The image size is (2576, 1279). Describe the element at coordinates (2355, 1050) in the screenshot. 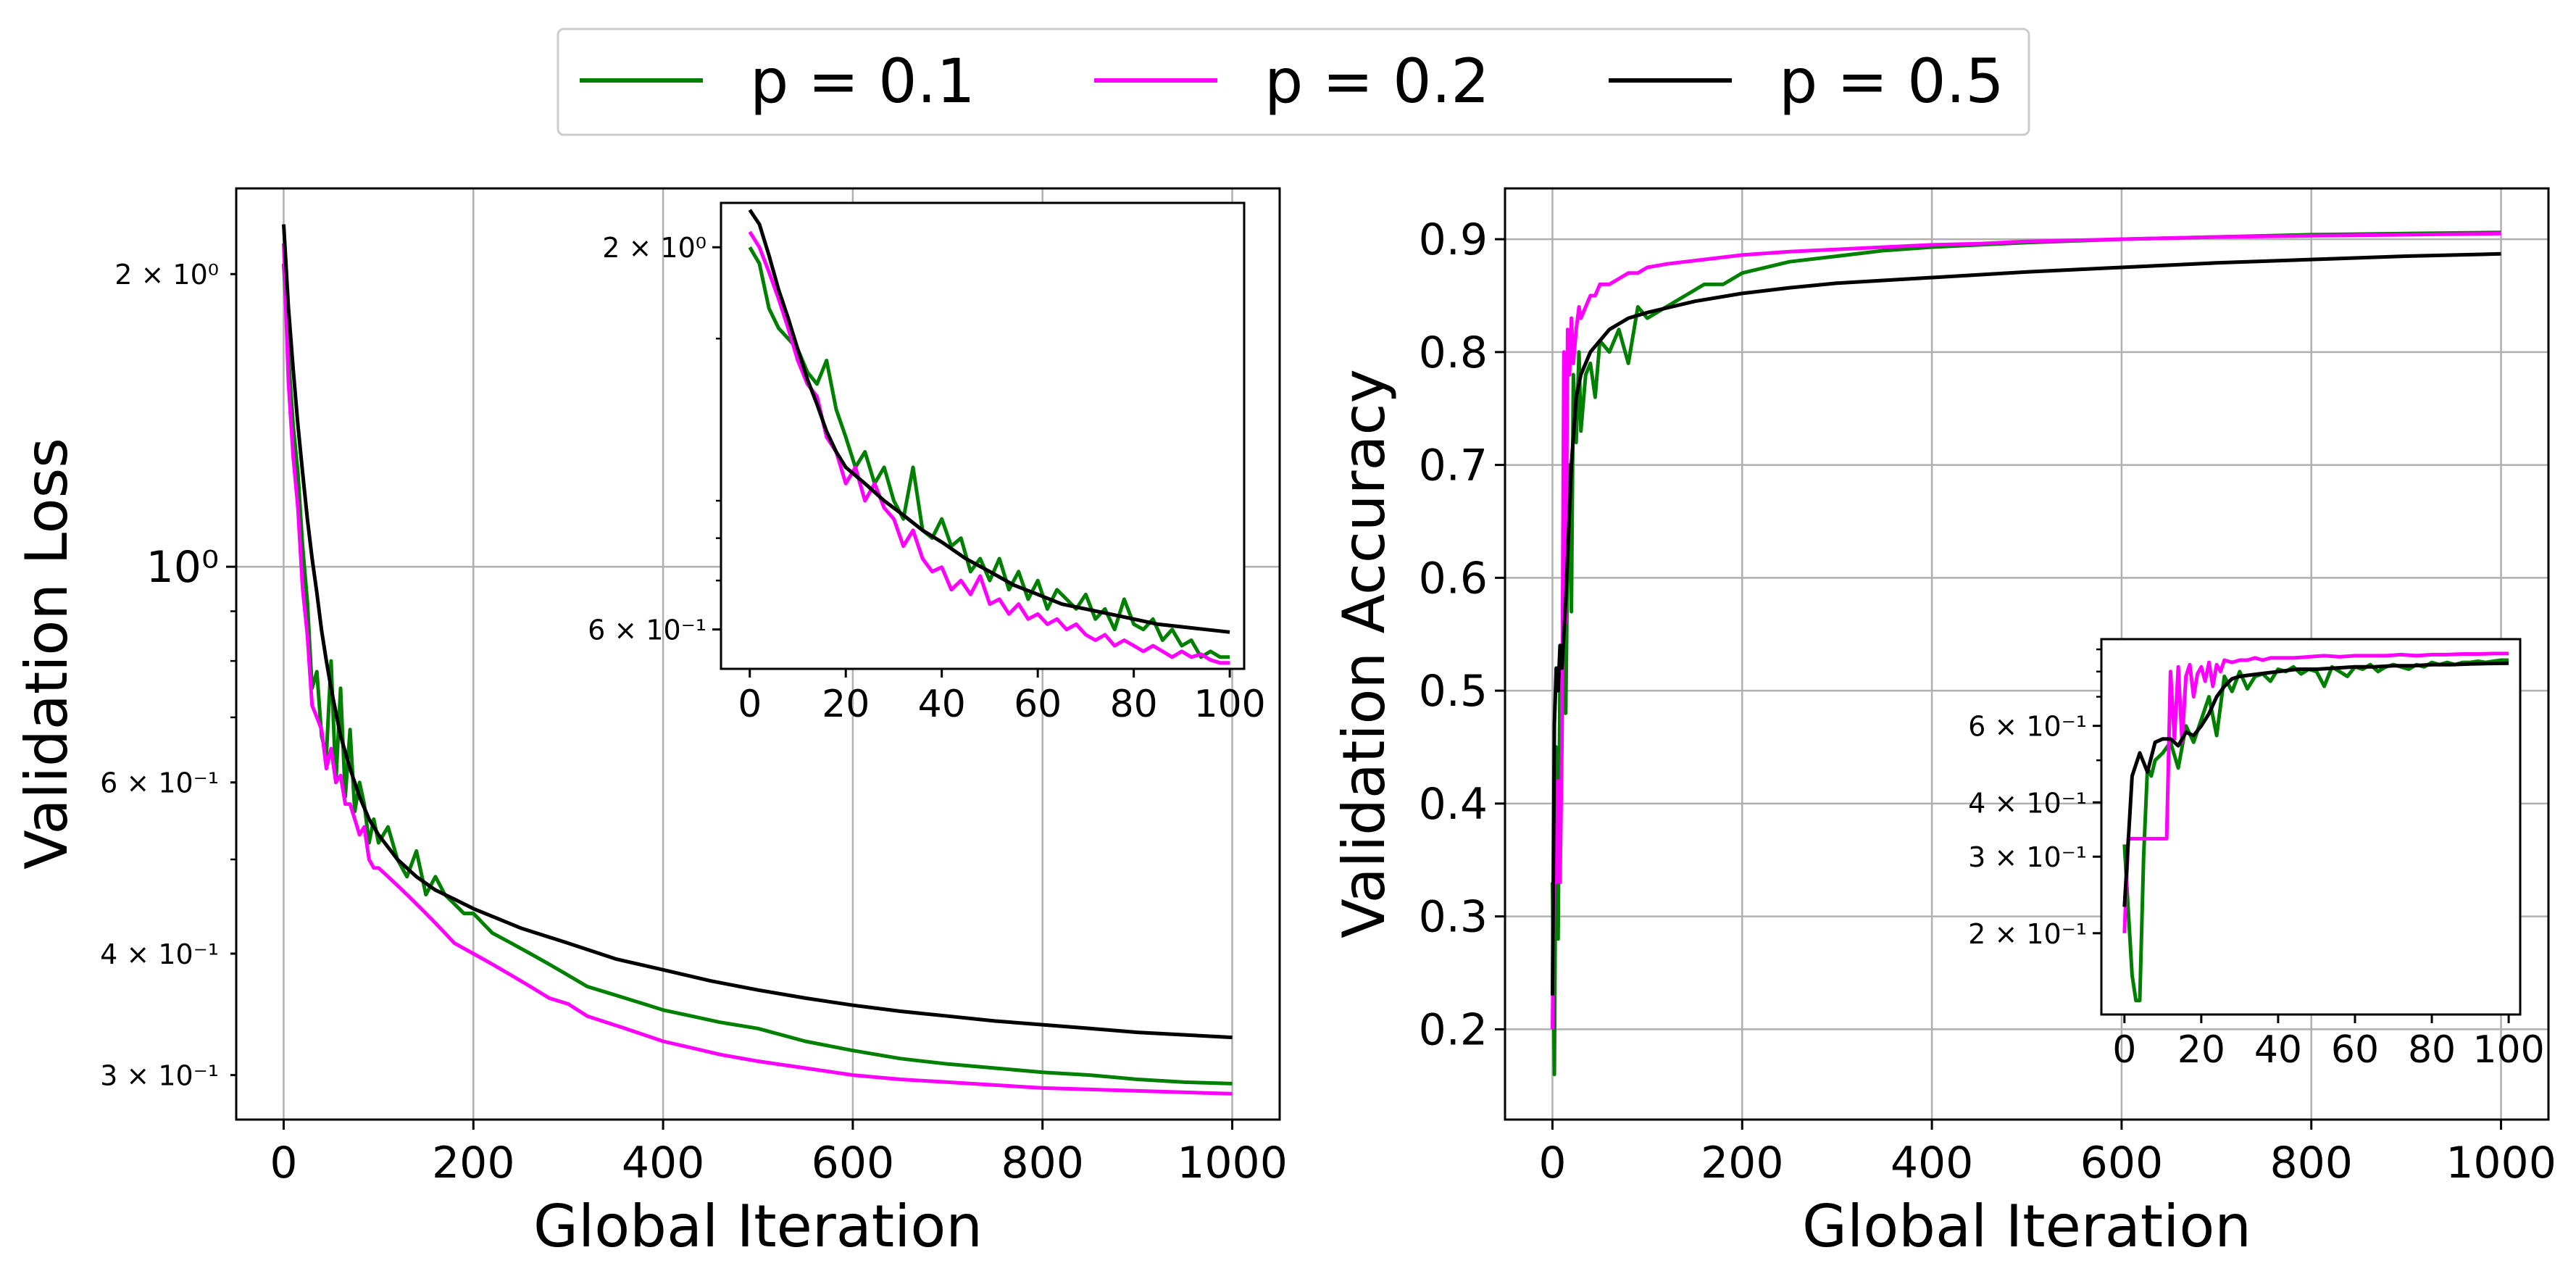

I see `accuracy-inset-xtick-label-60: 60` at that location.